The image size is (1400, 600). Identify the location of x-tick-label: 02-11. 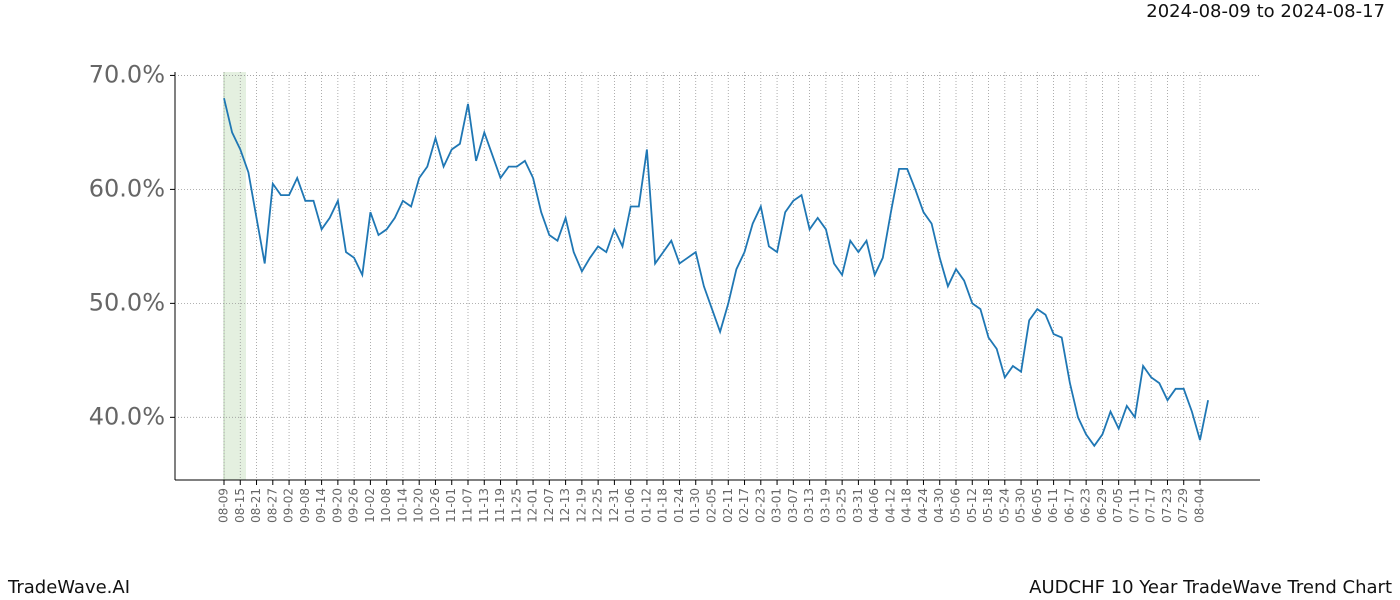
(728, 505).